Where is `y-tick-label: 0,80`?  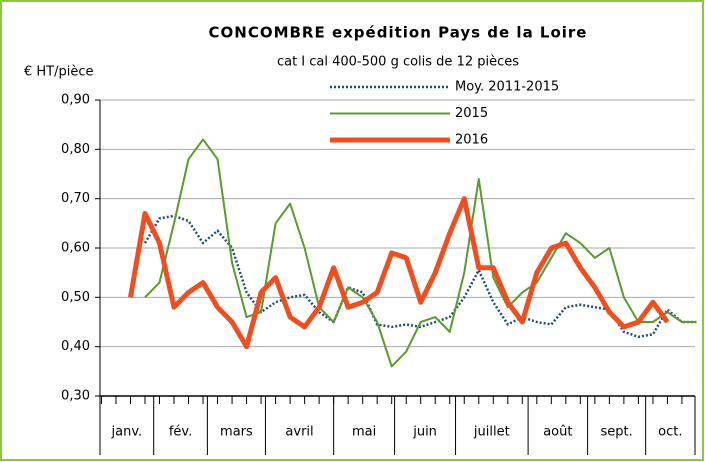 y-tick-label: 0,80 is located at coordinates (75, 149).